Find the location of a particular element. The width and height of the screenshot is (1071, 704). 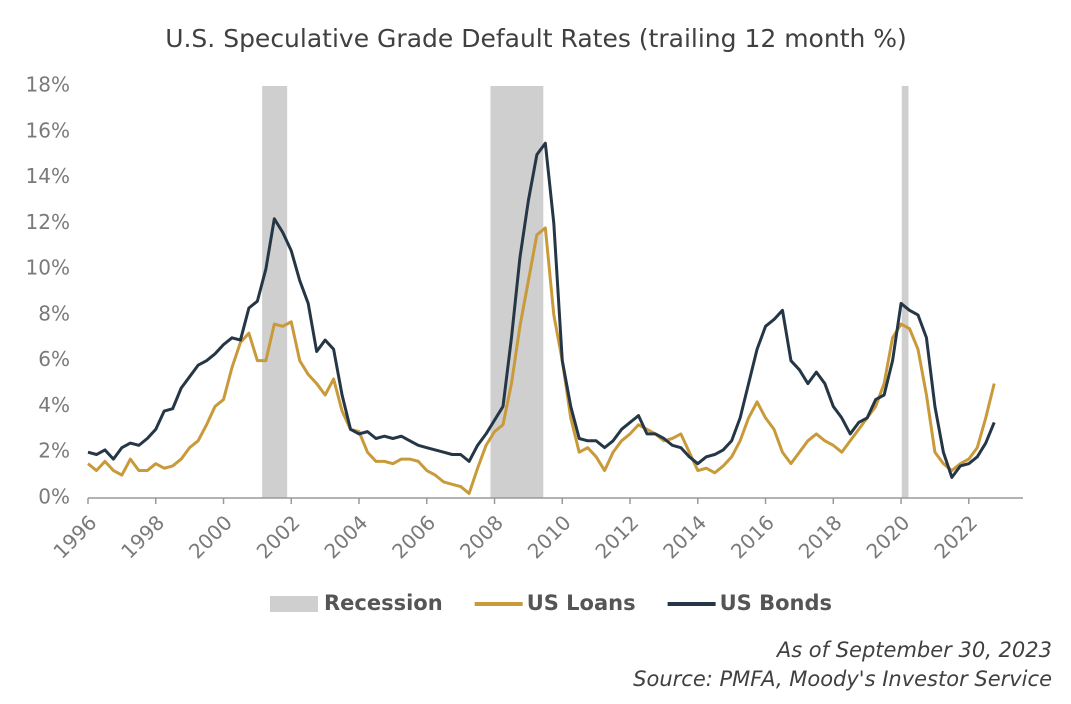

legend-swatch is located at coordinates (294, 604).